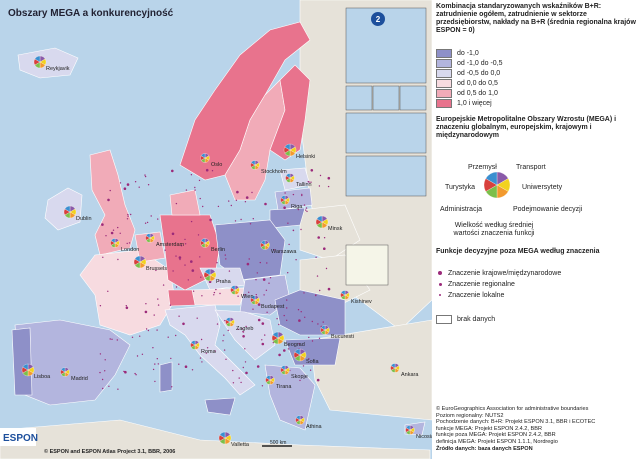 This screenshot has height=459, width=640. I want to click on city-label: Madrid, so click(79, 379).